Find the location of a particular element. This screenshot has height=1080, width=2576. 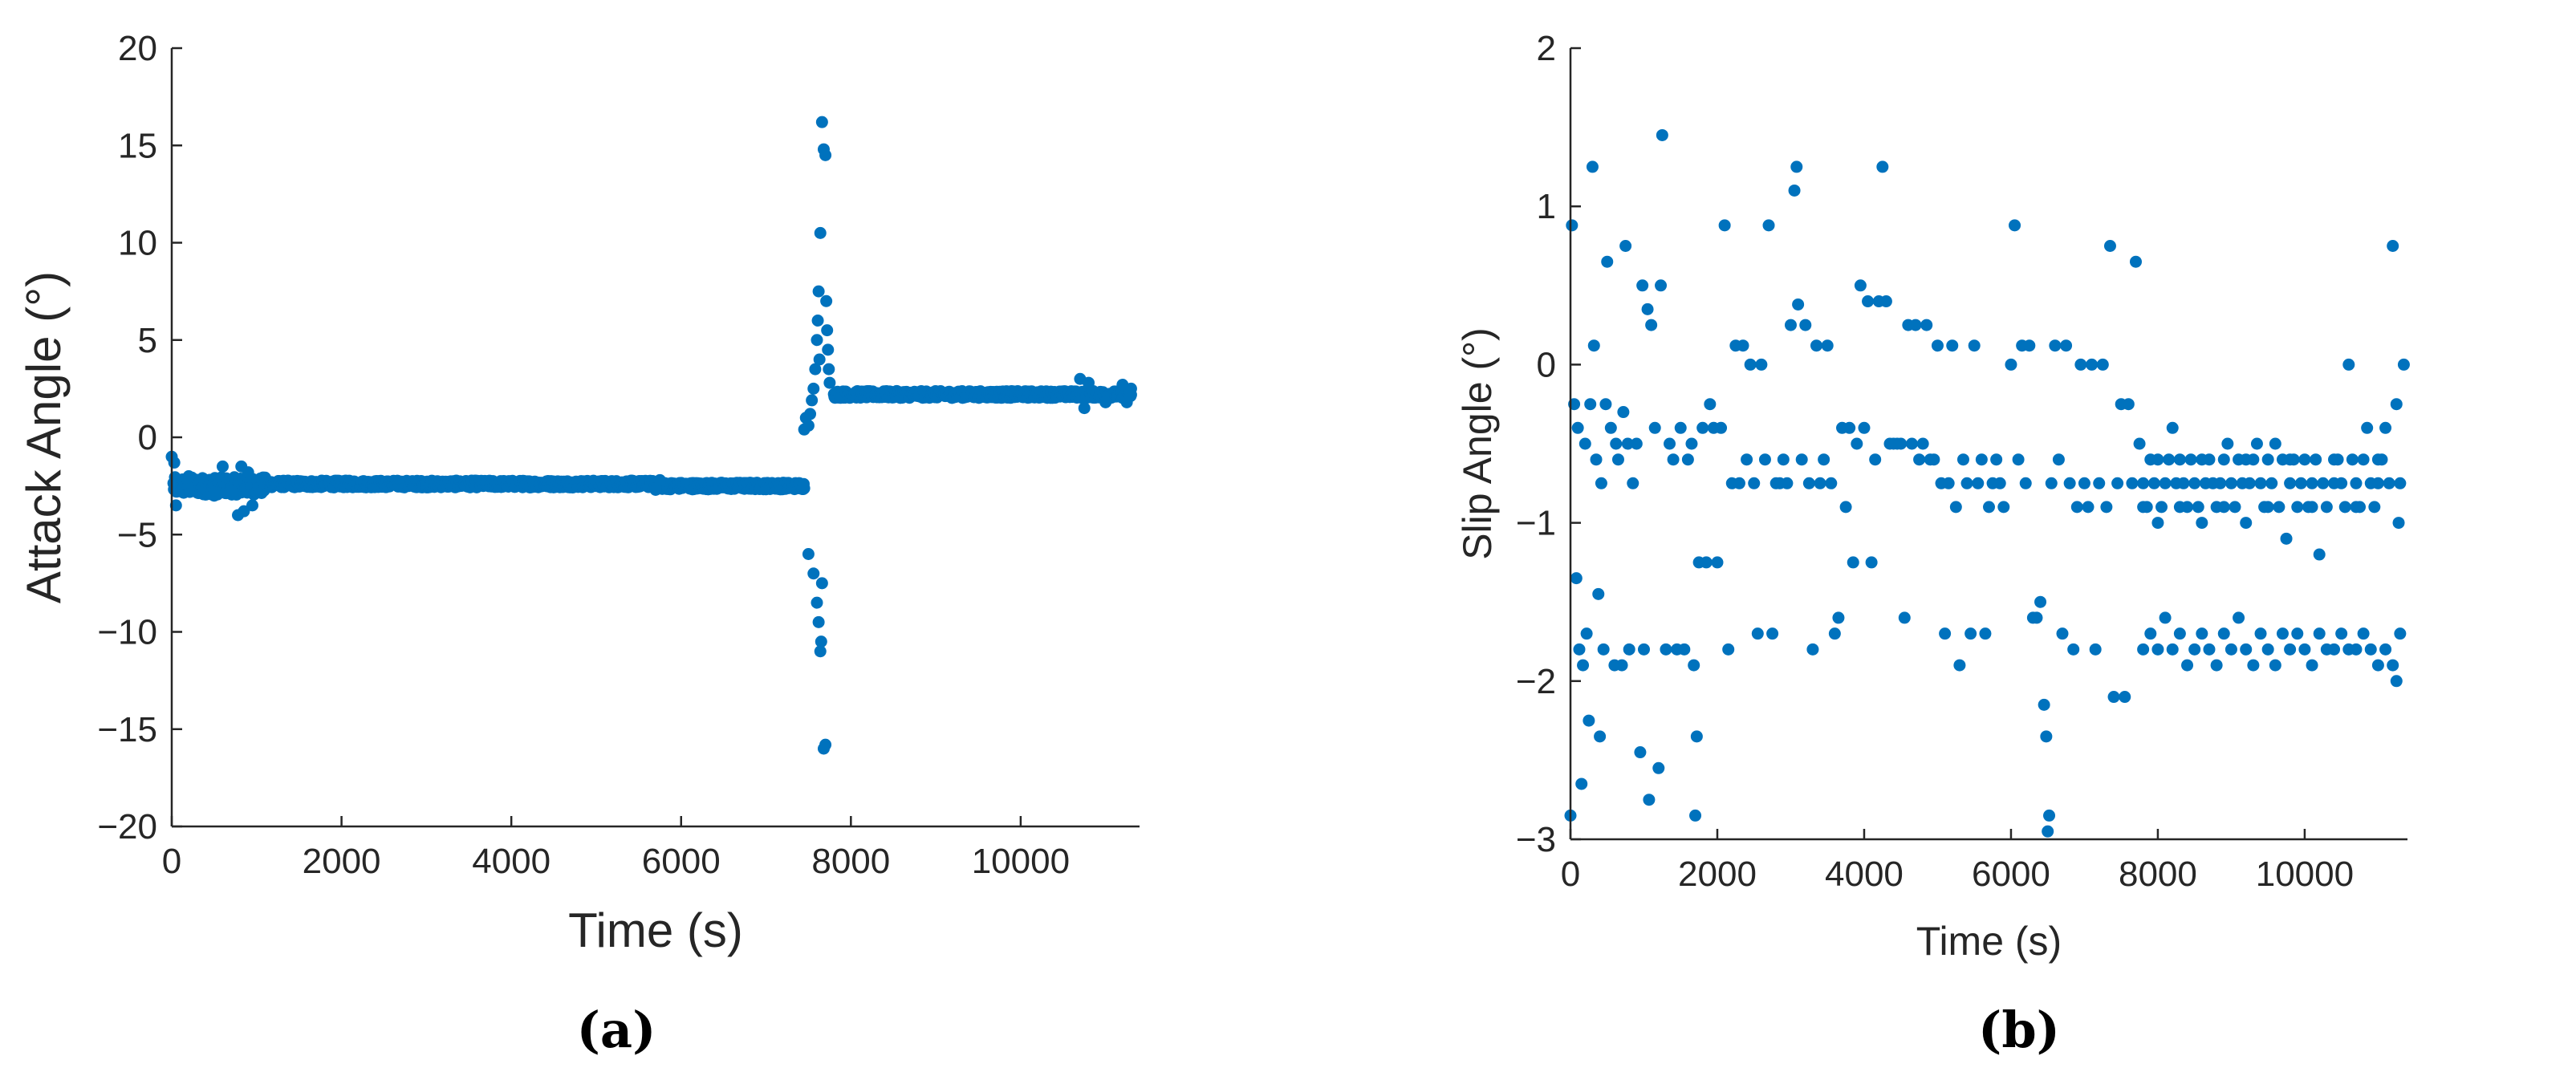

x-tick-label: 2000 is located at coordinates (1717, 874).